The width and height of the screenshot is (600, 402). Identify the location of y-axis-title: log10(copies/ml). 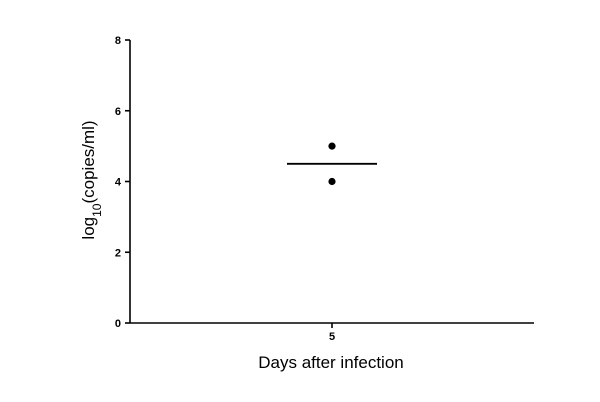
(91, 179).